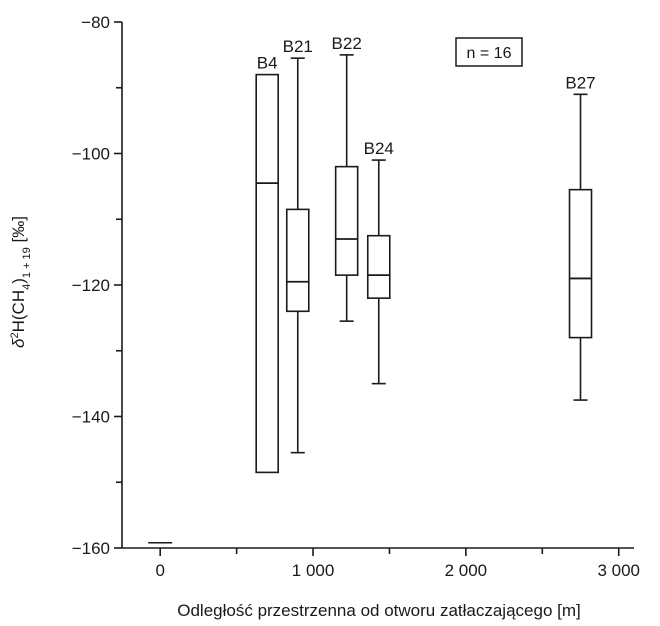 This screenshot has width=660, height=626. I want to click on y-axis-title-subscript: 1 + 19, so click(27, 262).